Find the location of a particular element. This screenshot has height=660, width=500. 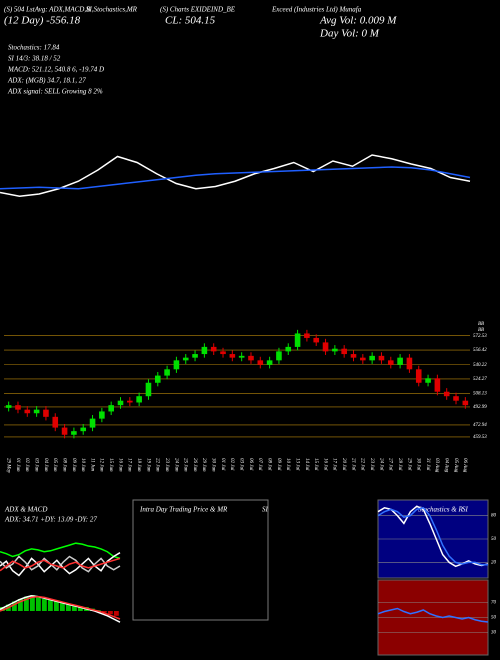

y-tick-label: 50 is located at coordinates (494, 539).